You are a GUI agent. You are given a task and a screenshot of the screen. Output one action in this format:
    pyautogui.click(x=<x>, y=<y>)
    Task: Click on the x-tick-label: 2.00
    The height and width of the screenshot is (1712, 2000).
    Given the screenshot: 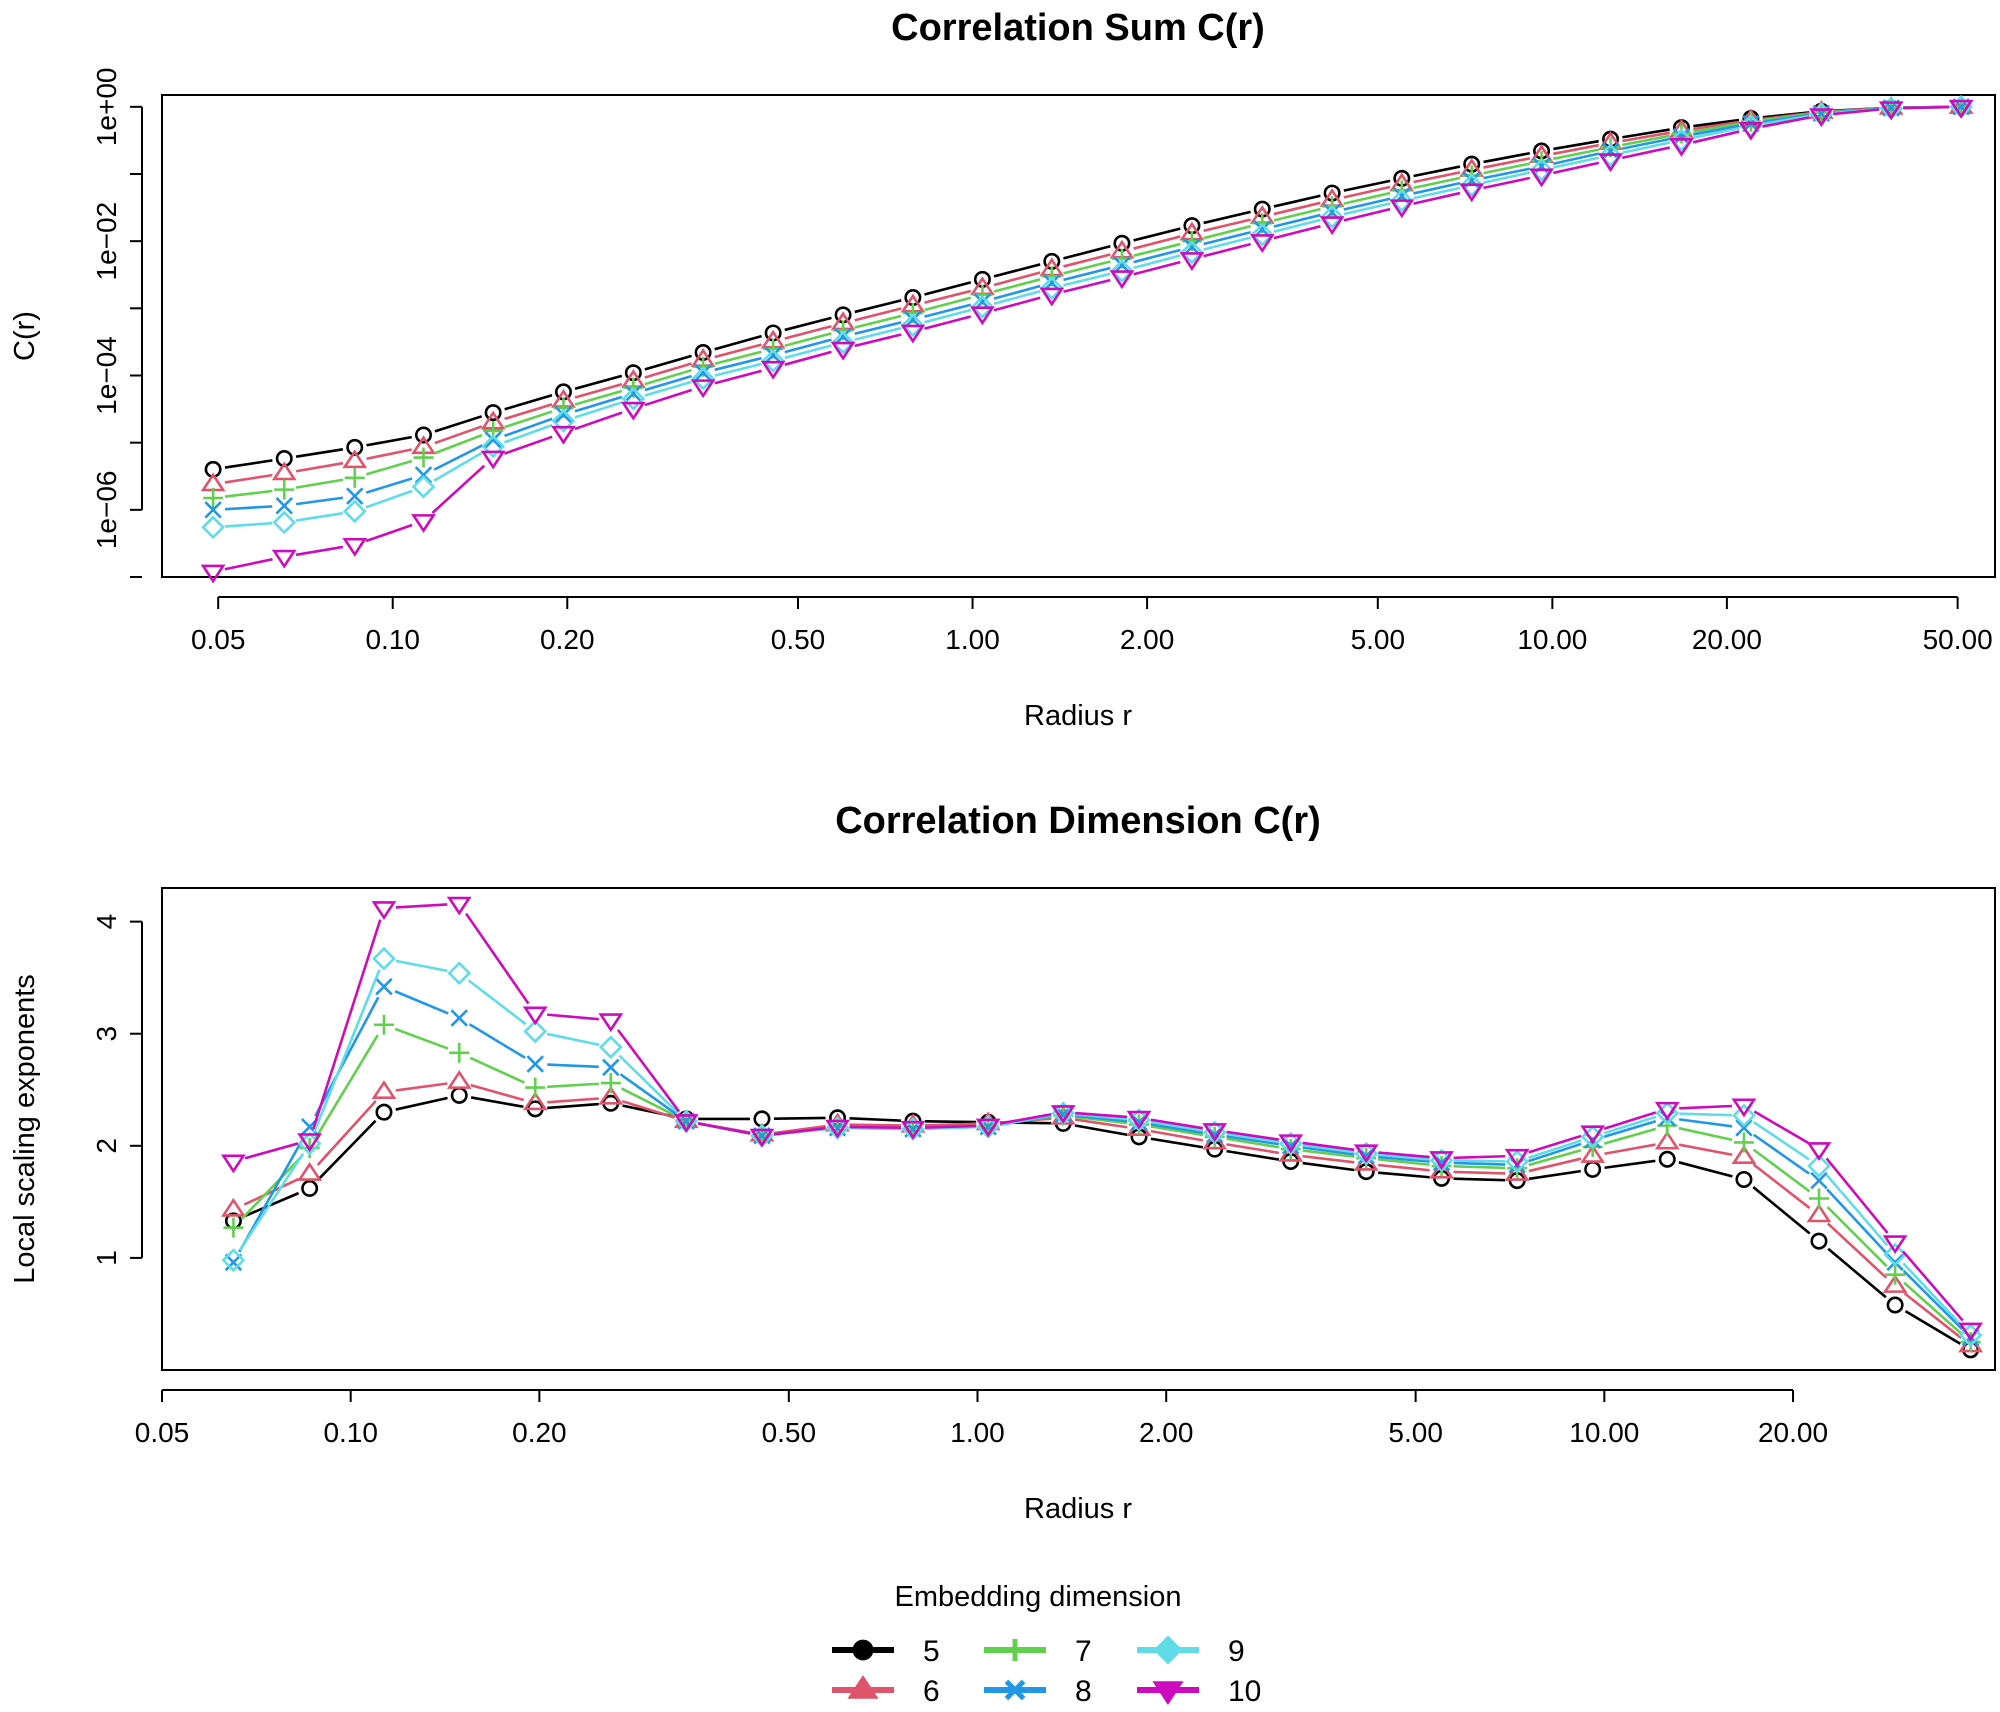 What is the action you would take?
    pyautogui.click(x=1147, y=639)
    